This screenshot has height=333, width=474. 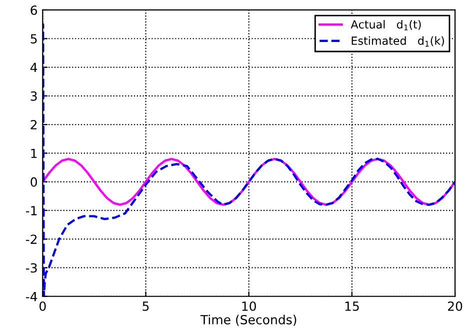 I want to click on y-tick-label: 0, so click(x=33, y=182).